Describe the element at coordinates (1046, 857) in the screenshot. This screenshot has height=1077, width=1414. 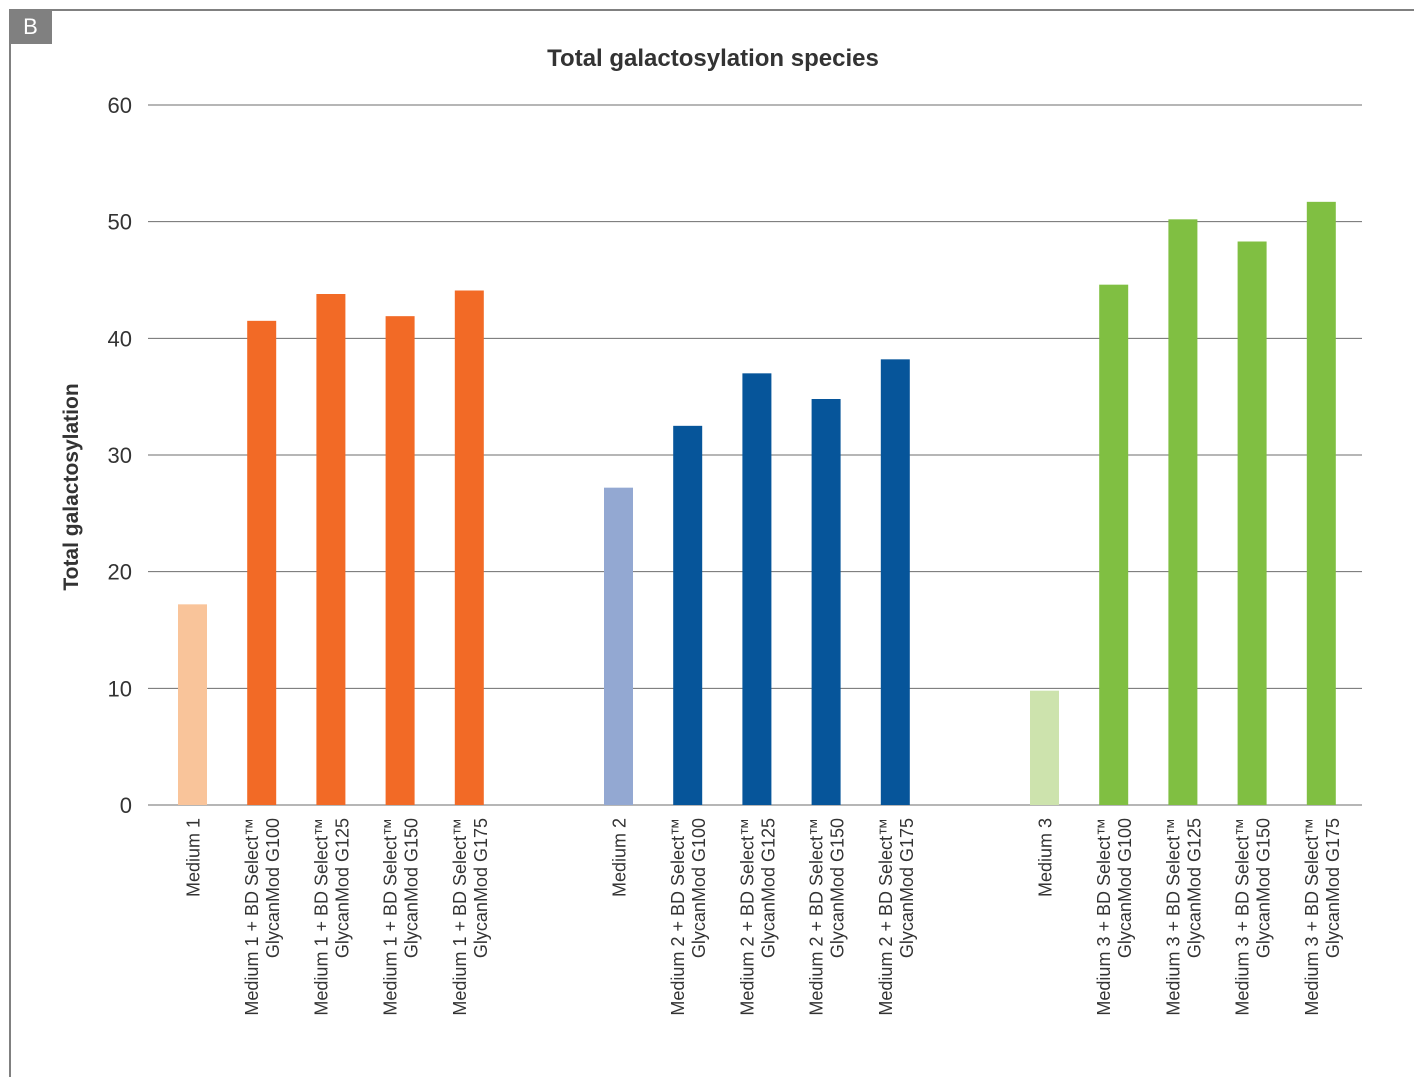
I see `x-tick-label: Medium 3` at that location.